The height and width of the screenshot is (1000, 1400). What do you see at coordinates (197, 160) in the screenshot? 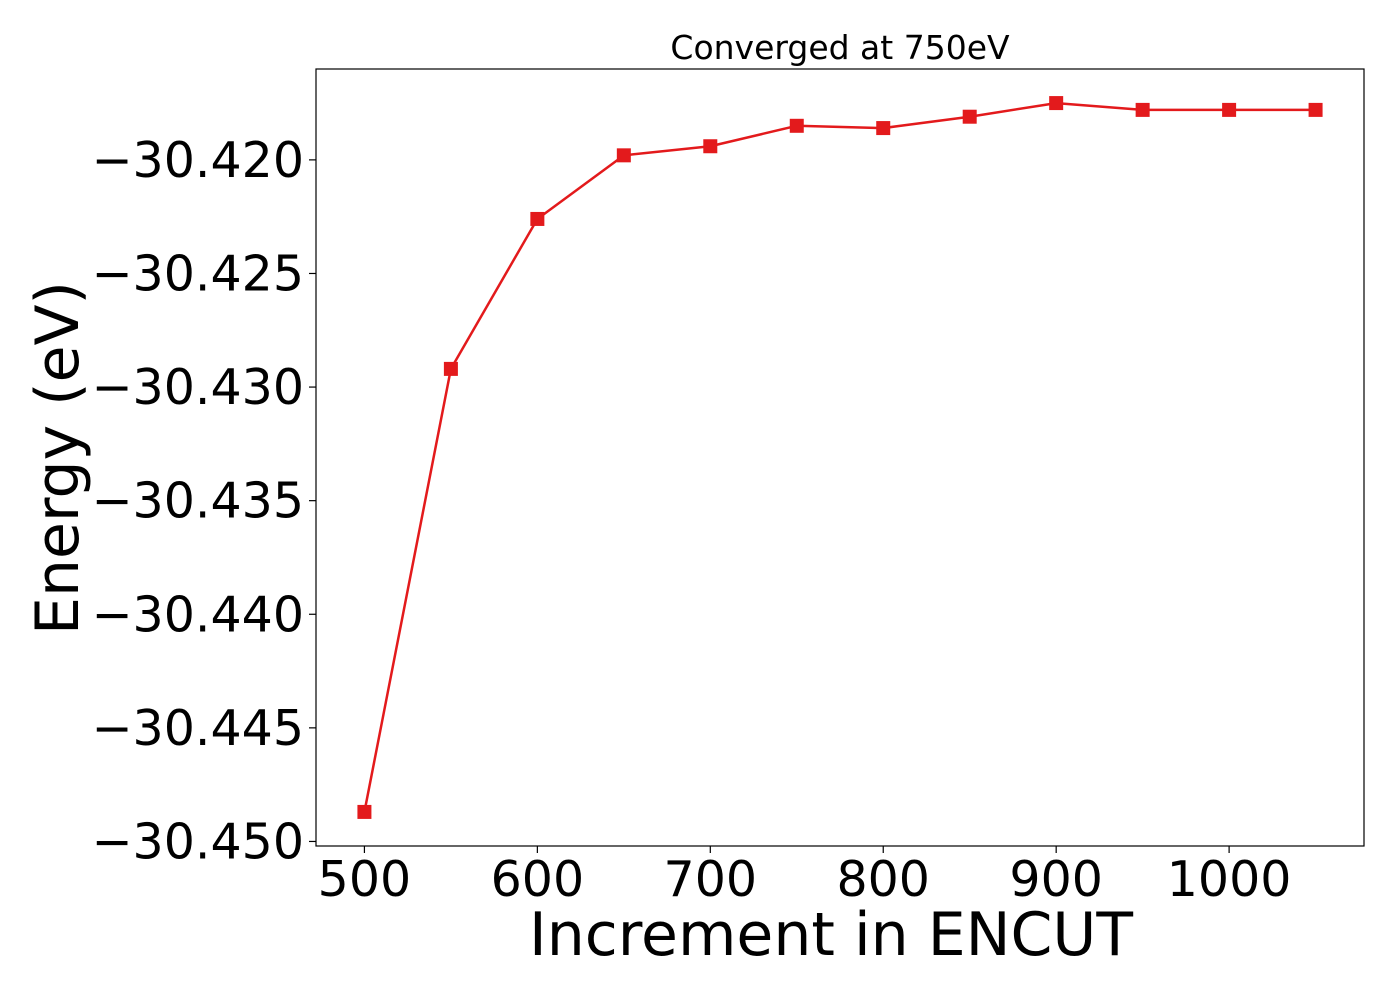
I see `y-tick-label: −30.420` at bounding box center [197, 160].